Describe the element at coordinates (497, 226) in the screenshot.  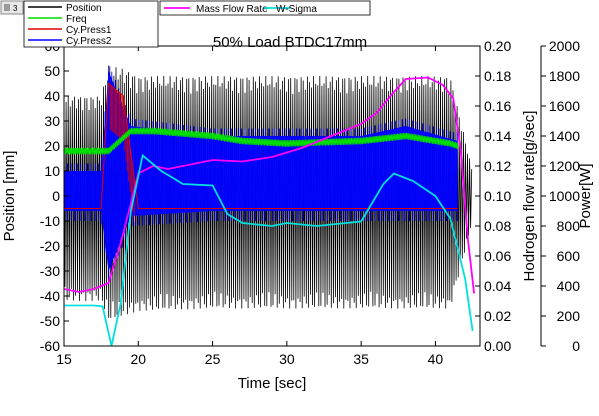
I see `y-right1-tick-label: 0.08` at that location.